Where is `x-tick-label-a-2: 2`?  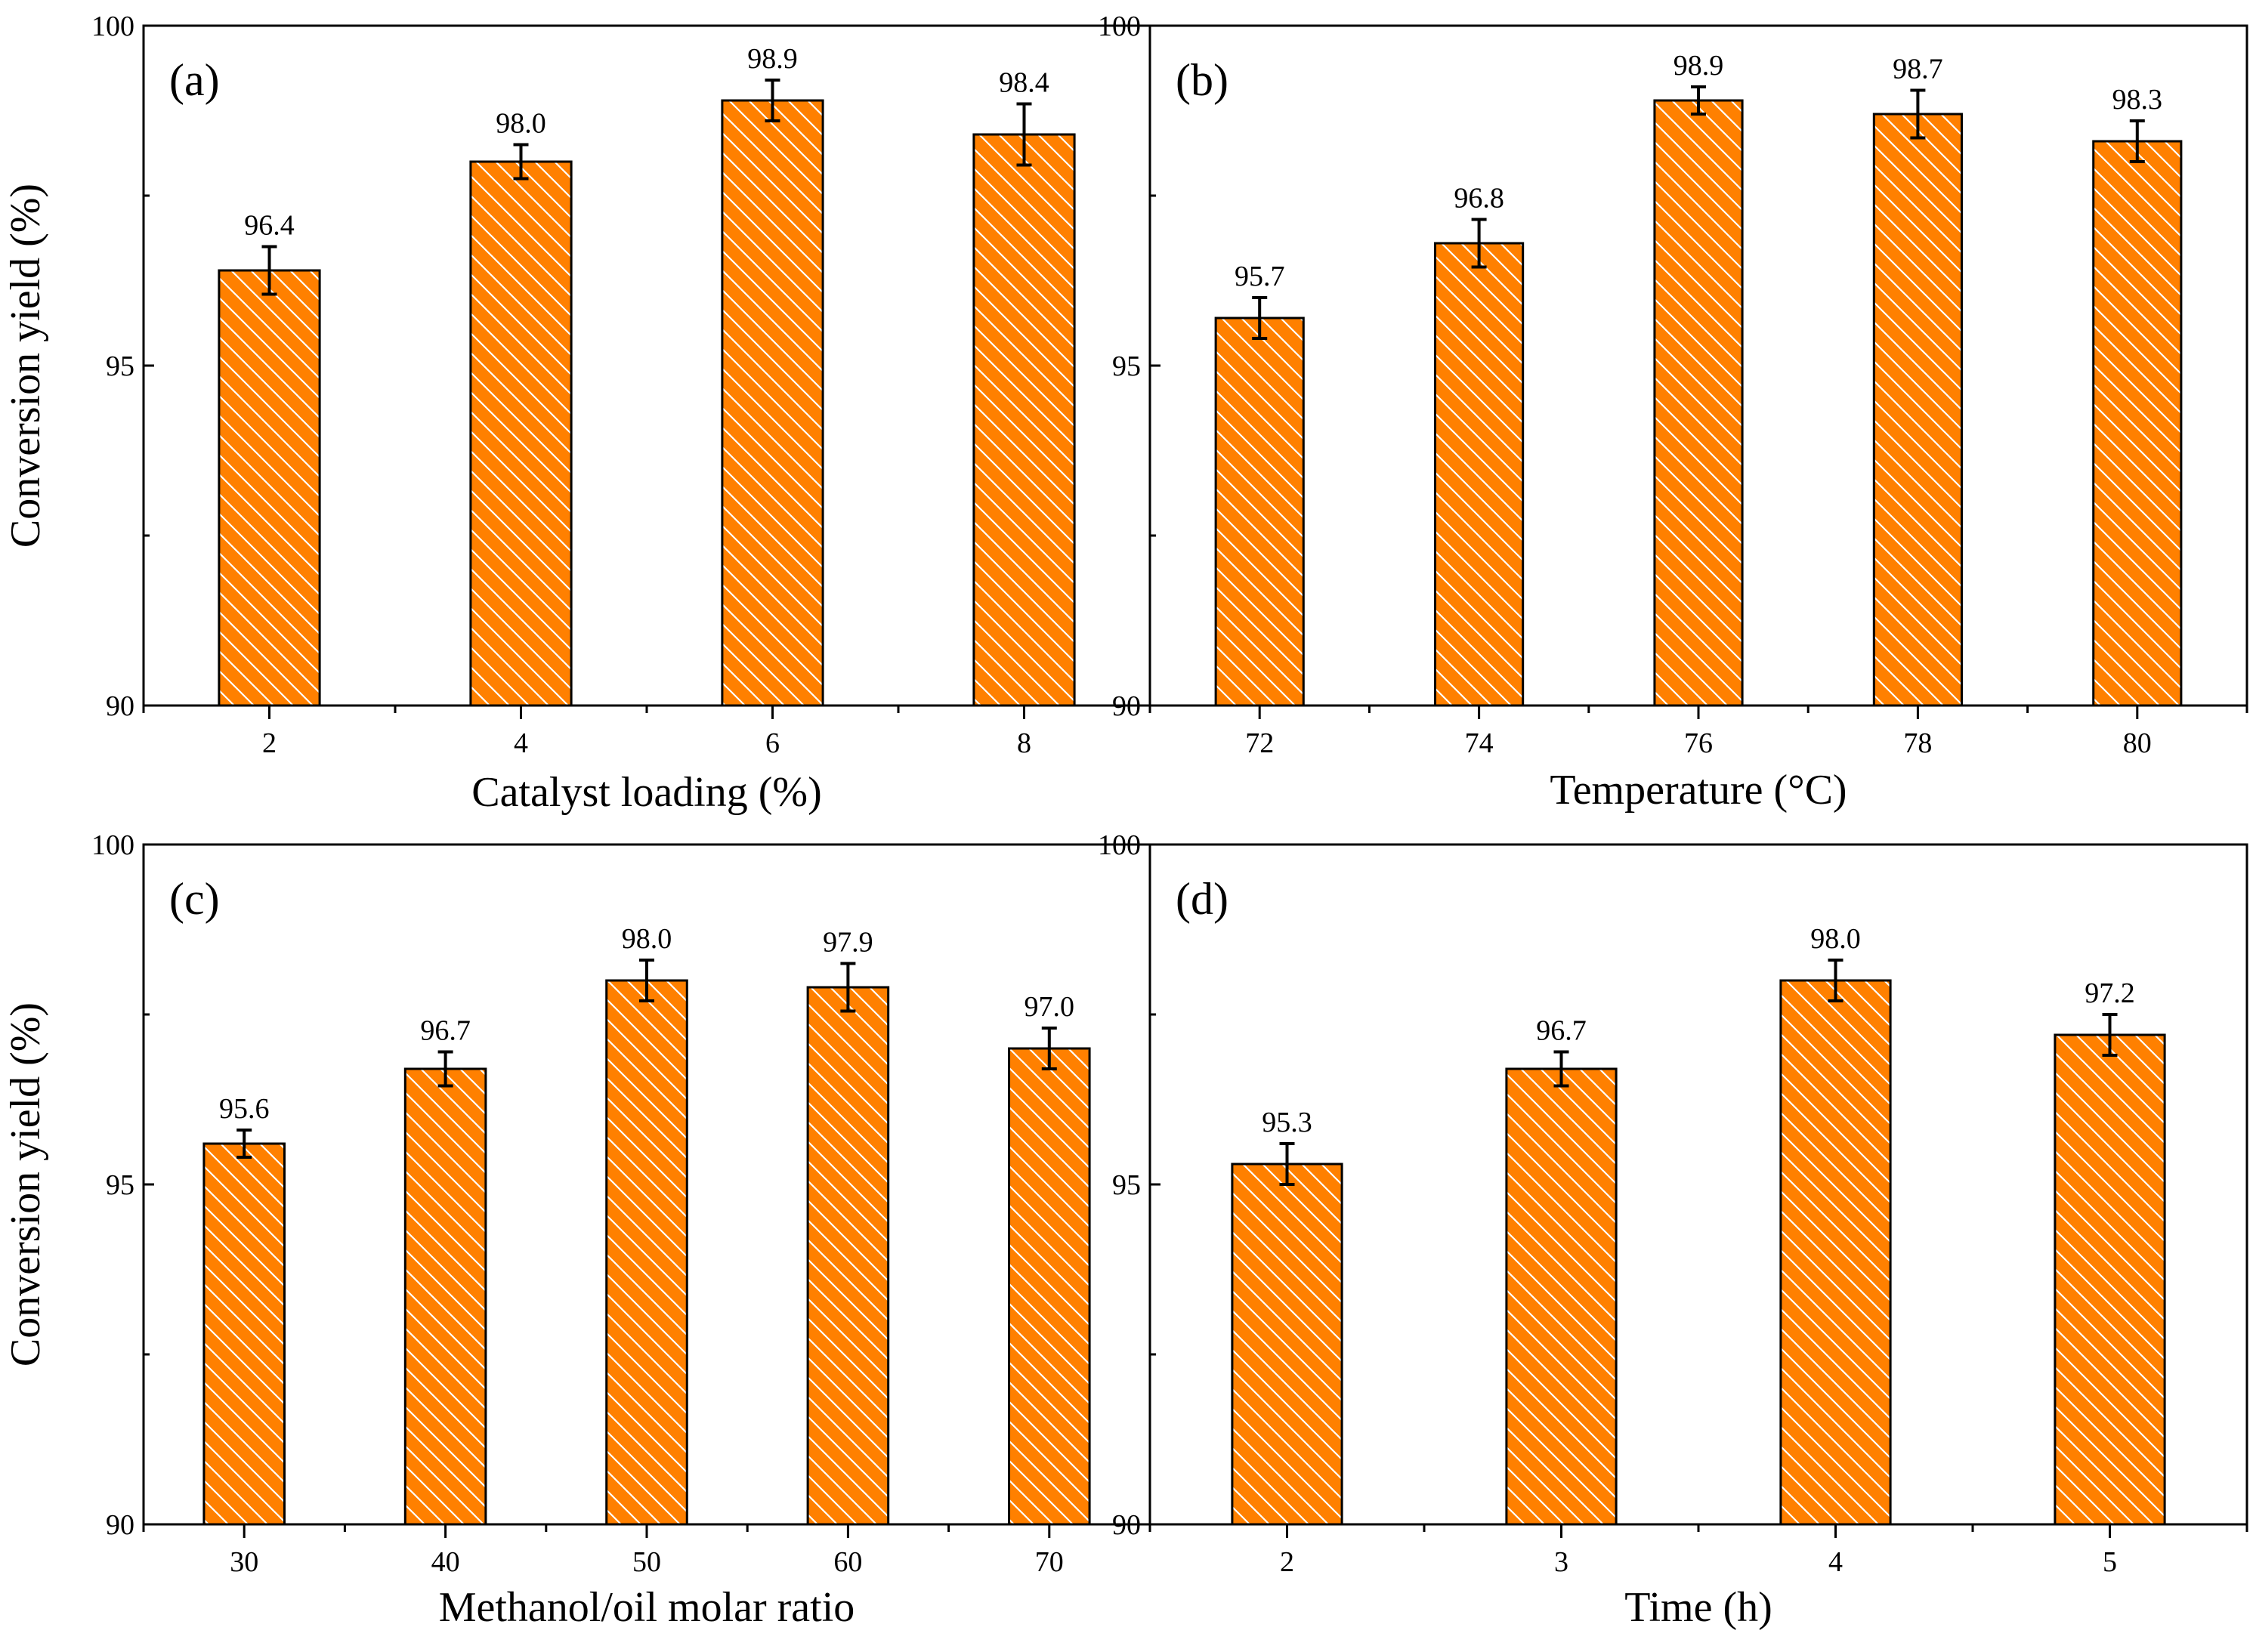 x-tick-label-a-2: 2 is located at coordinates (269, 743).